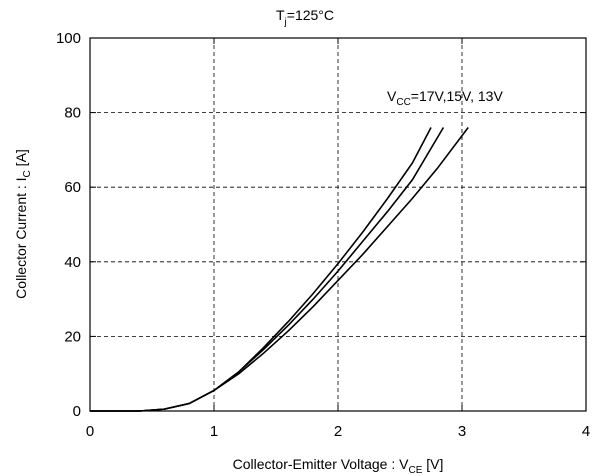 The image size is (605, 476). What do you see at coordinates (72, 113) in the screenshot?
I see `y-tick-label: 80` at bounding box center [72, 113].